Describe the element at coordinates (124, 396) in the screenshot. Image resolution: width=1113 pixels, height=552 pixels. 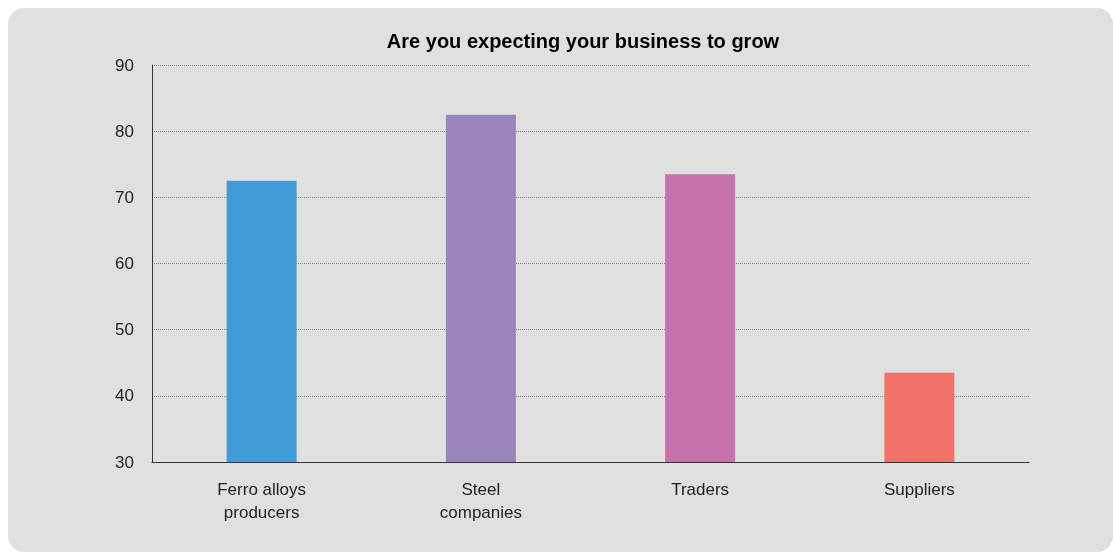
I see `y-tick-label: 40` at that location.